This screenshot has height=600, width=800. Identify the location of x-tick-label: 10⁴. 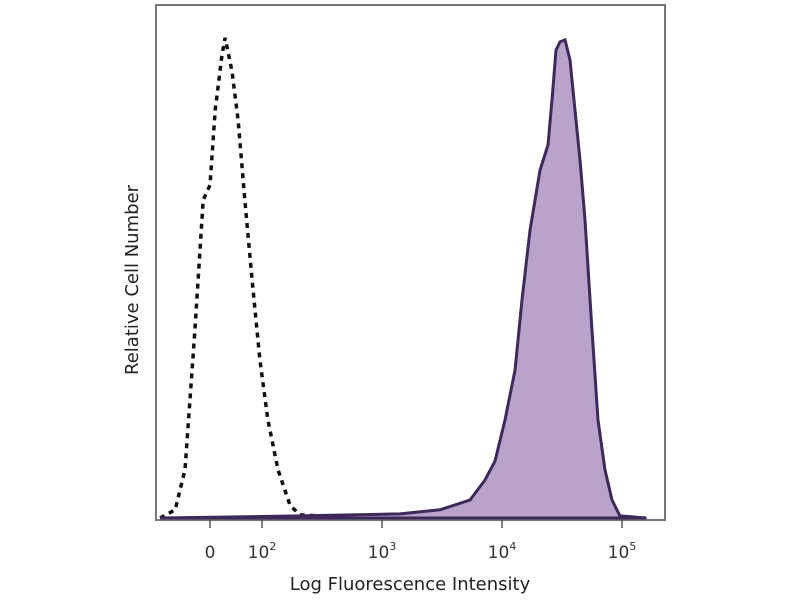
(502, 551).